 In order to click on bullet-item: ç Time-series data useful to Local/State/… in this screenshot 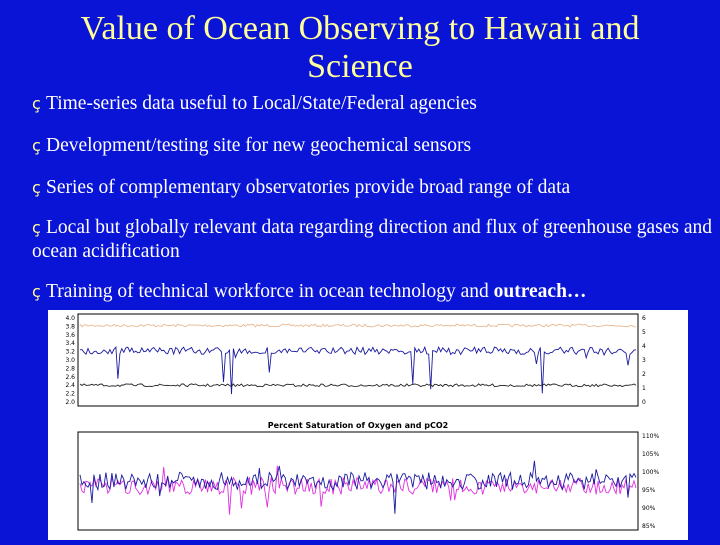, I will do `click(372, 104)`.